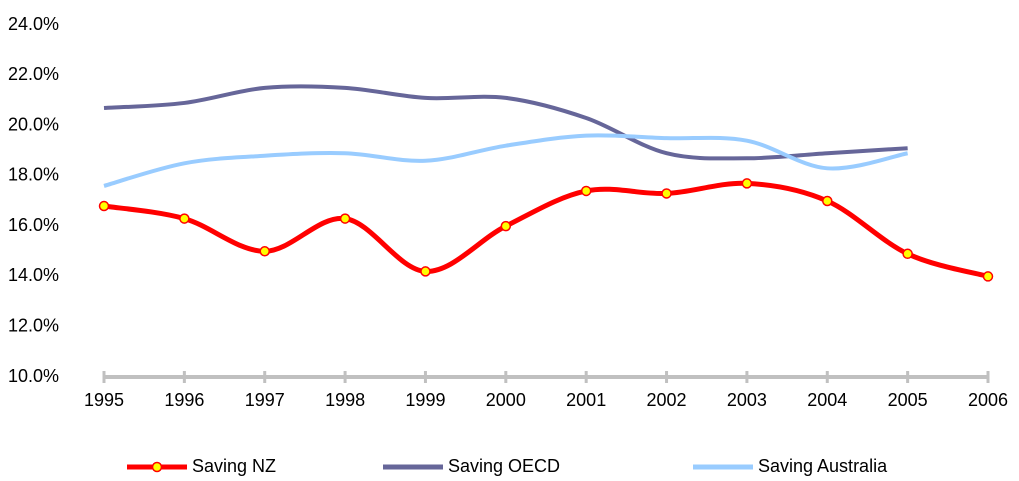 Image resolution: width=1019 pixels, height=481 pixels. I want to click on y-tick-label: 16.0%, so click(33, 225).